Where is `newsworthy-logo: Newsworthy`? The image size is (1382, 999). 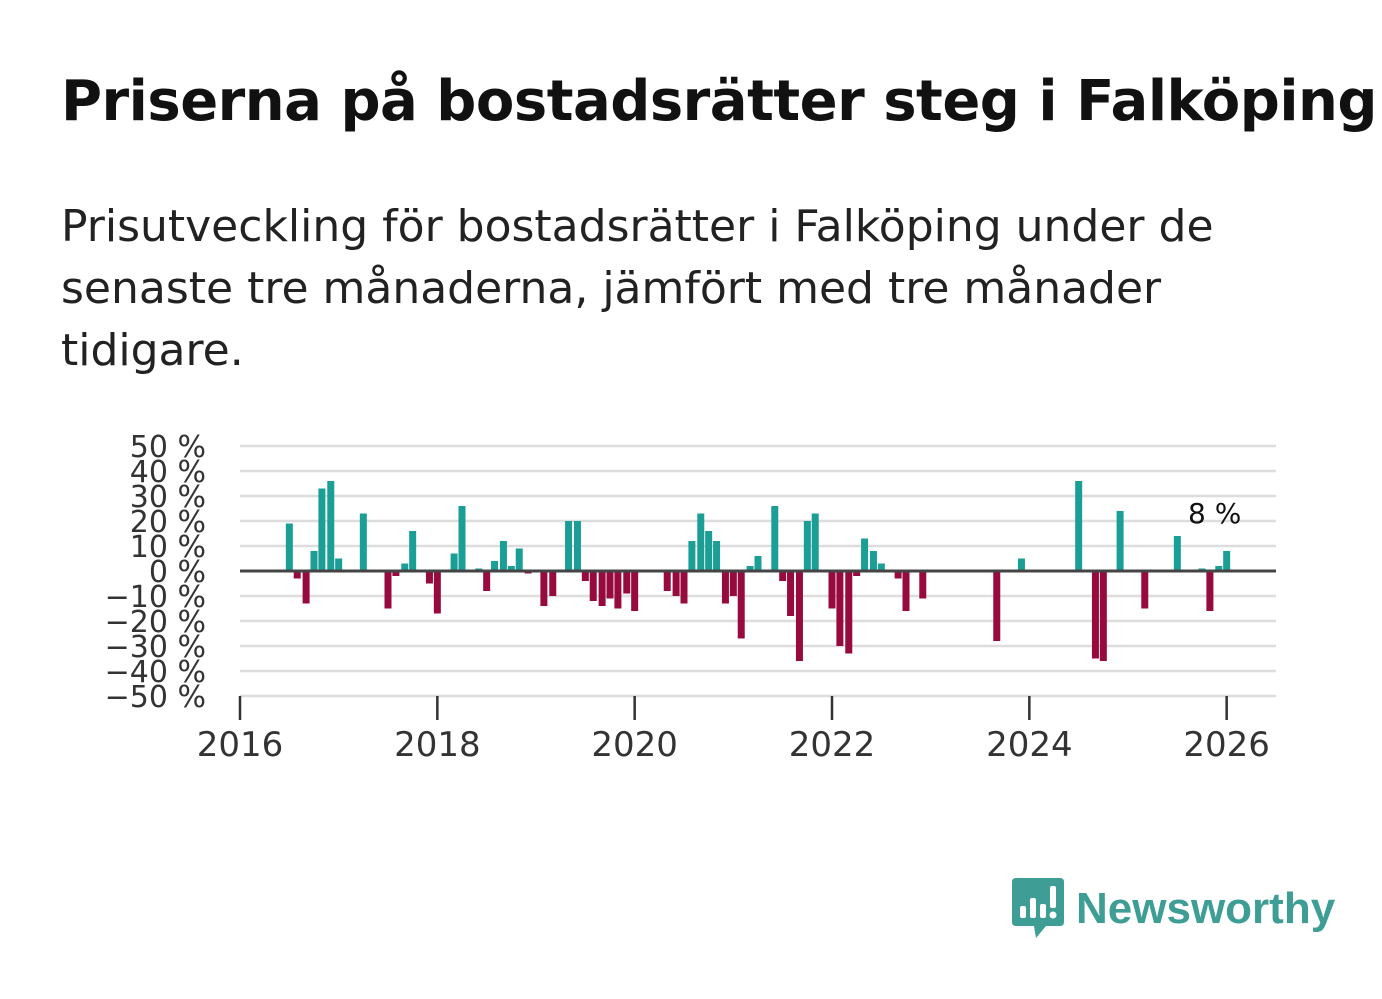 newsworthy-logo: Newsworthy is located at coordinates (1172, 909).